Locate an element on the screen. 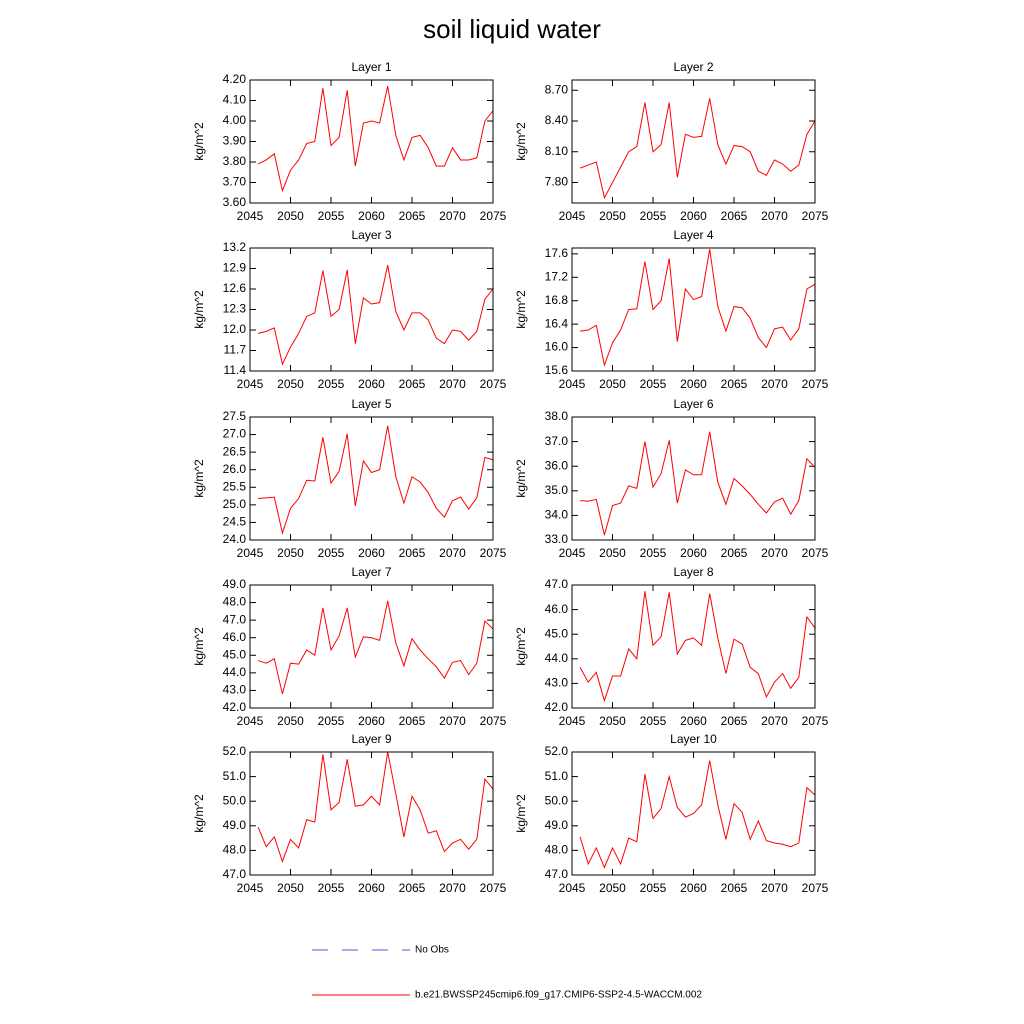 The height and width of the screenshot is (1024, 1024). y-tick-label: 12.0 is located at coordinates (235, 329).